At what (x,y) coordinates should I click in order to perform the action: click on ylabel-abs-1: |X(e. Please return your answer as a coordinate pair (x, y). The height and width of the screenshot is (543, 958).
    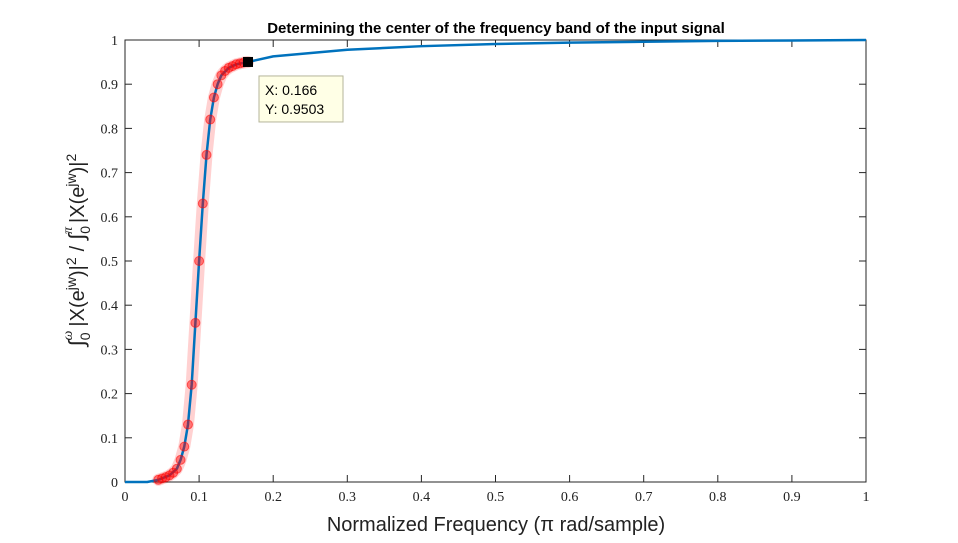
    Looking at the image, I should click on (78, 308).